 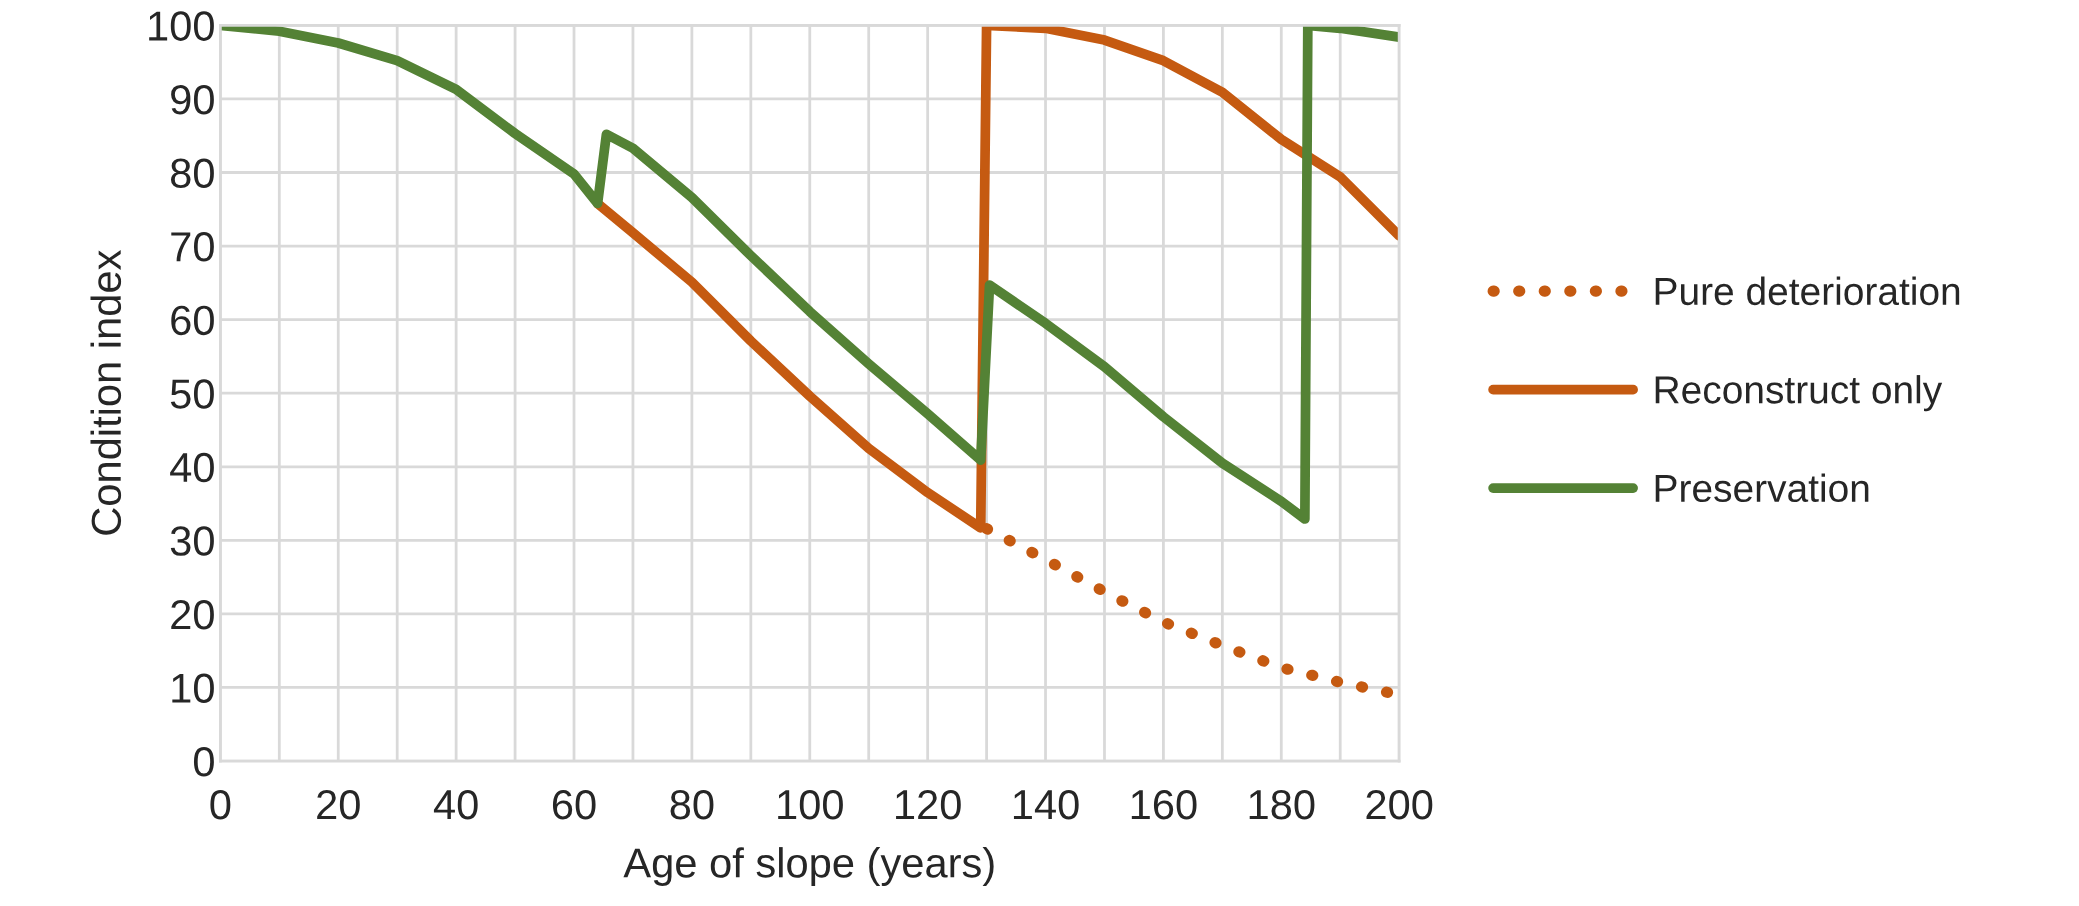 I want to click on x-tick-label: 160, so click(x=1164, y=804).